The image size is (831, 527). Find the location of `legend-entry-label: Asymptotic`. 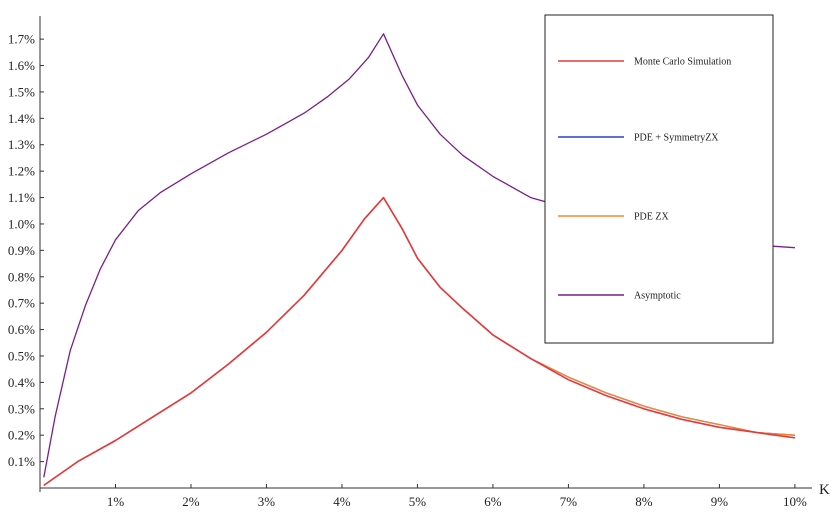

legend-entry-label: Asymptotic is located at coordinates (657, 296).